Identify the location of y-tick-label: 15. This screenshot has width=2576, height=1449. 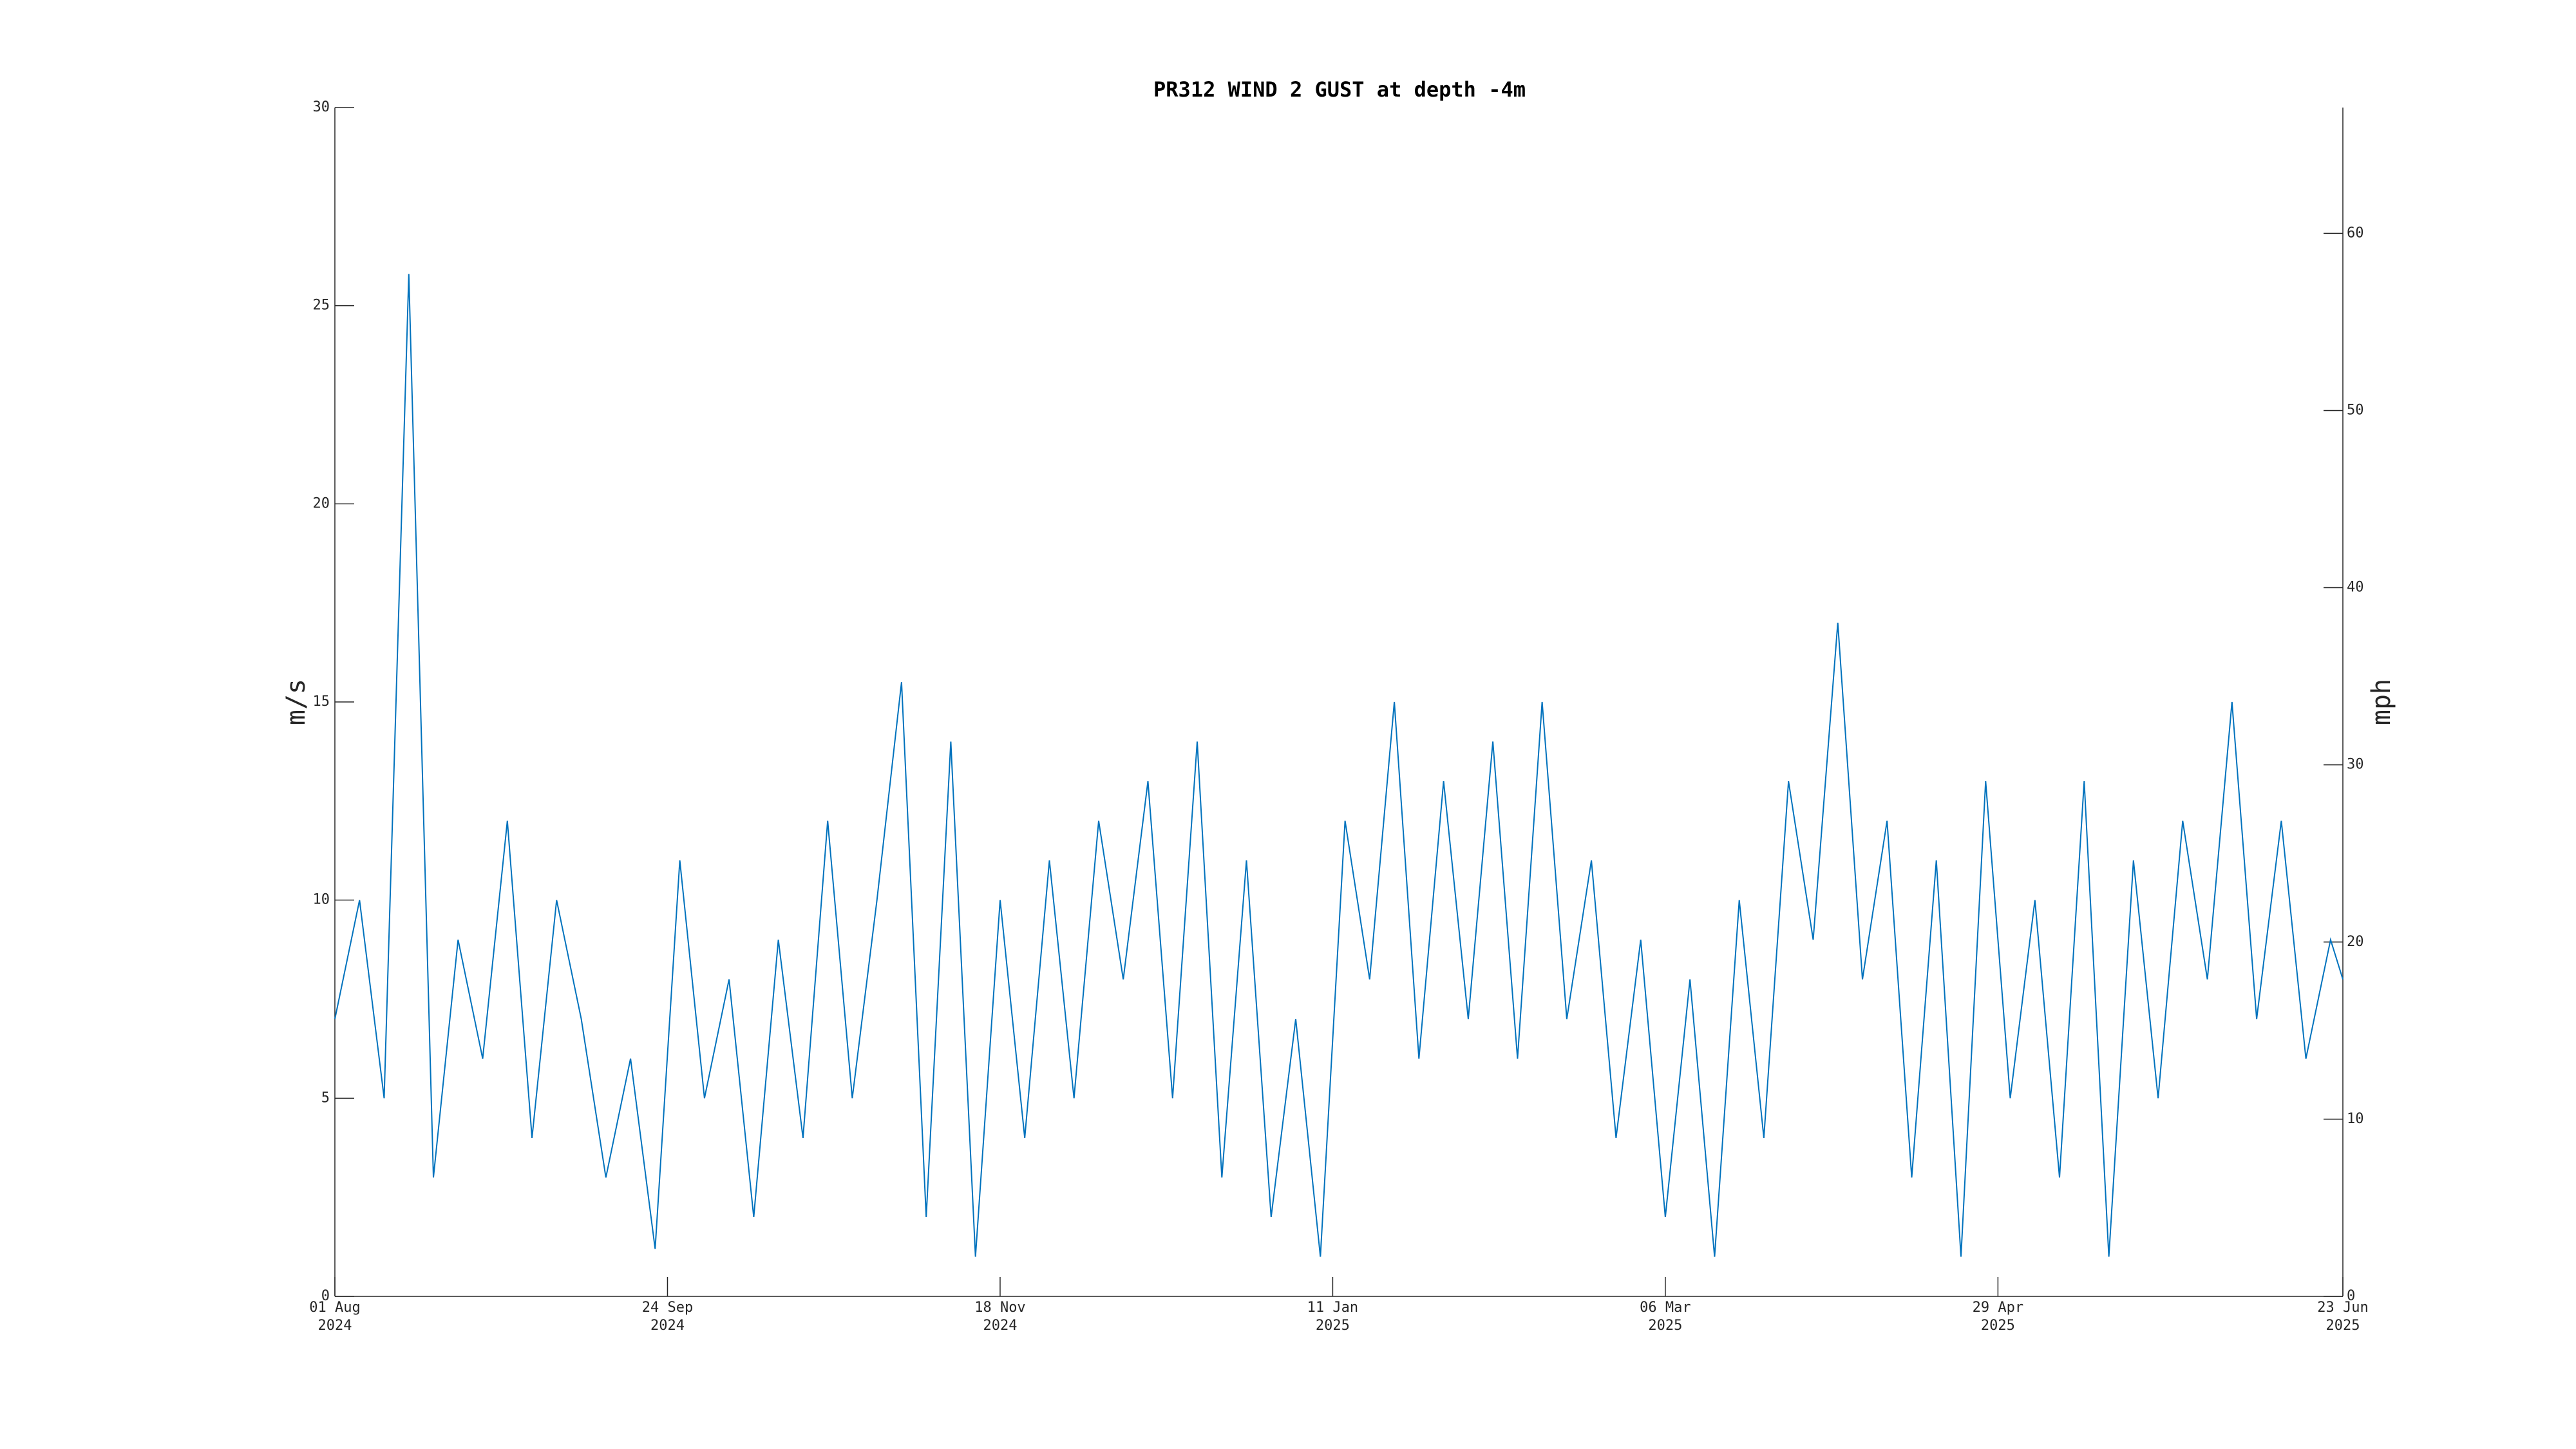
(321, 702).